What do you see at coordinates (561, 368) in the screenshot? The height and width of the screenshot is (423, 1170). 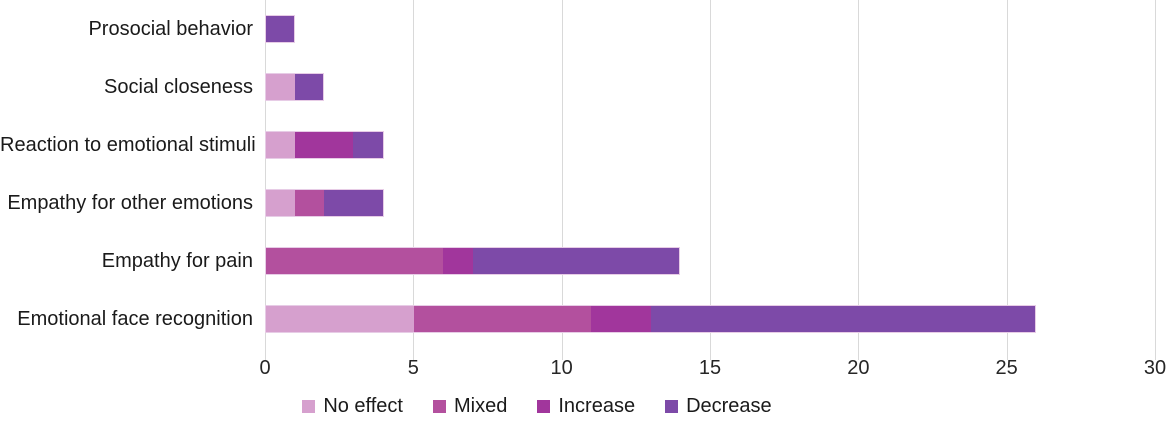 I see `x-tick-label: 10` at bounding box center [561, 368].